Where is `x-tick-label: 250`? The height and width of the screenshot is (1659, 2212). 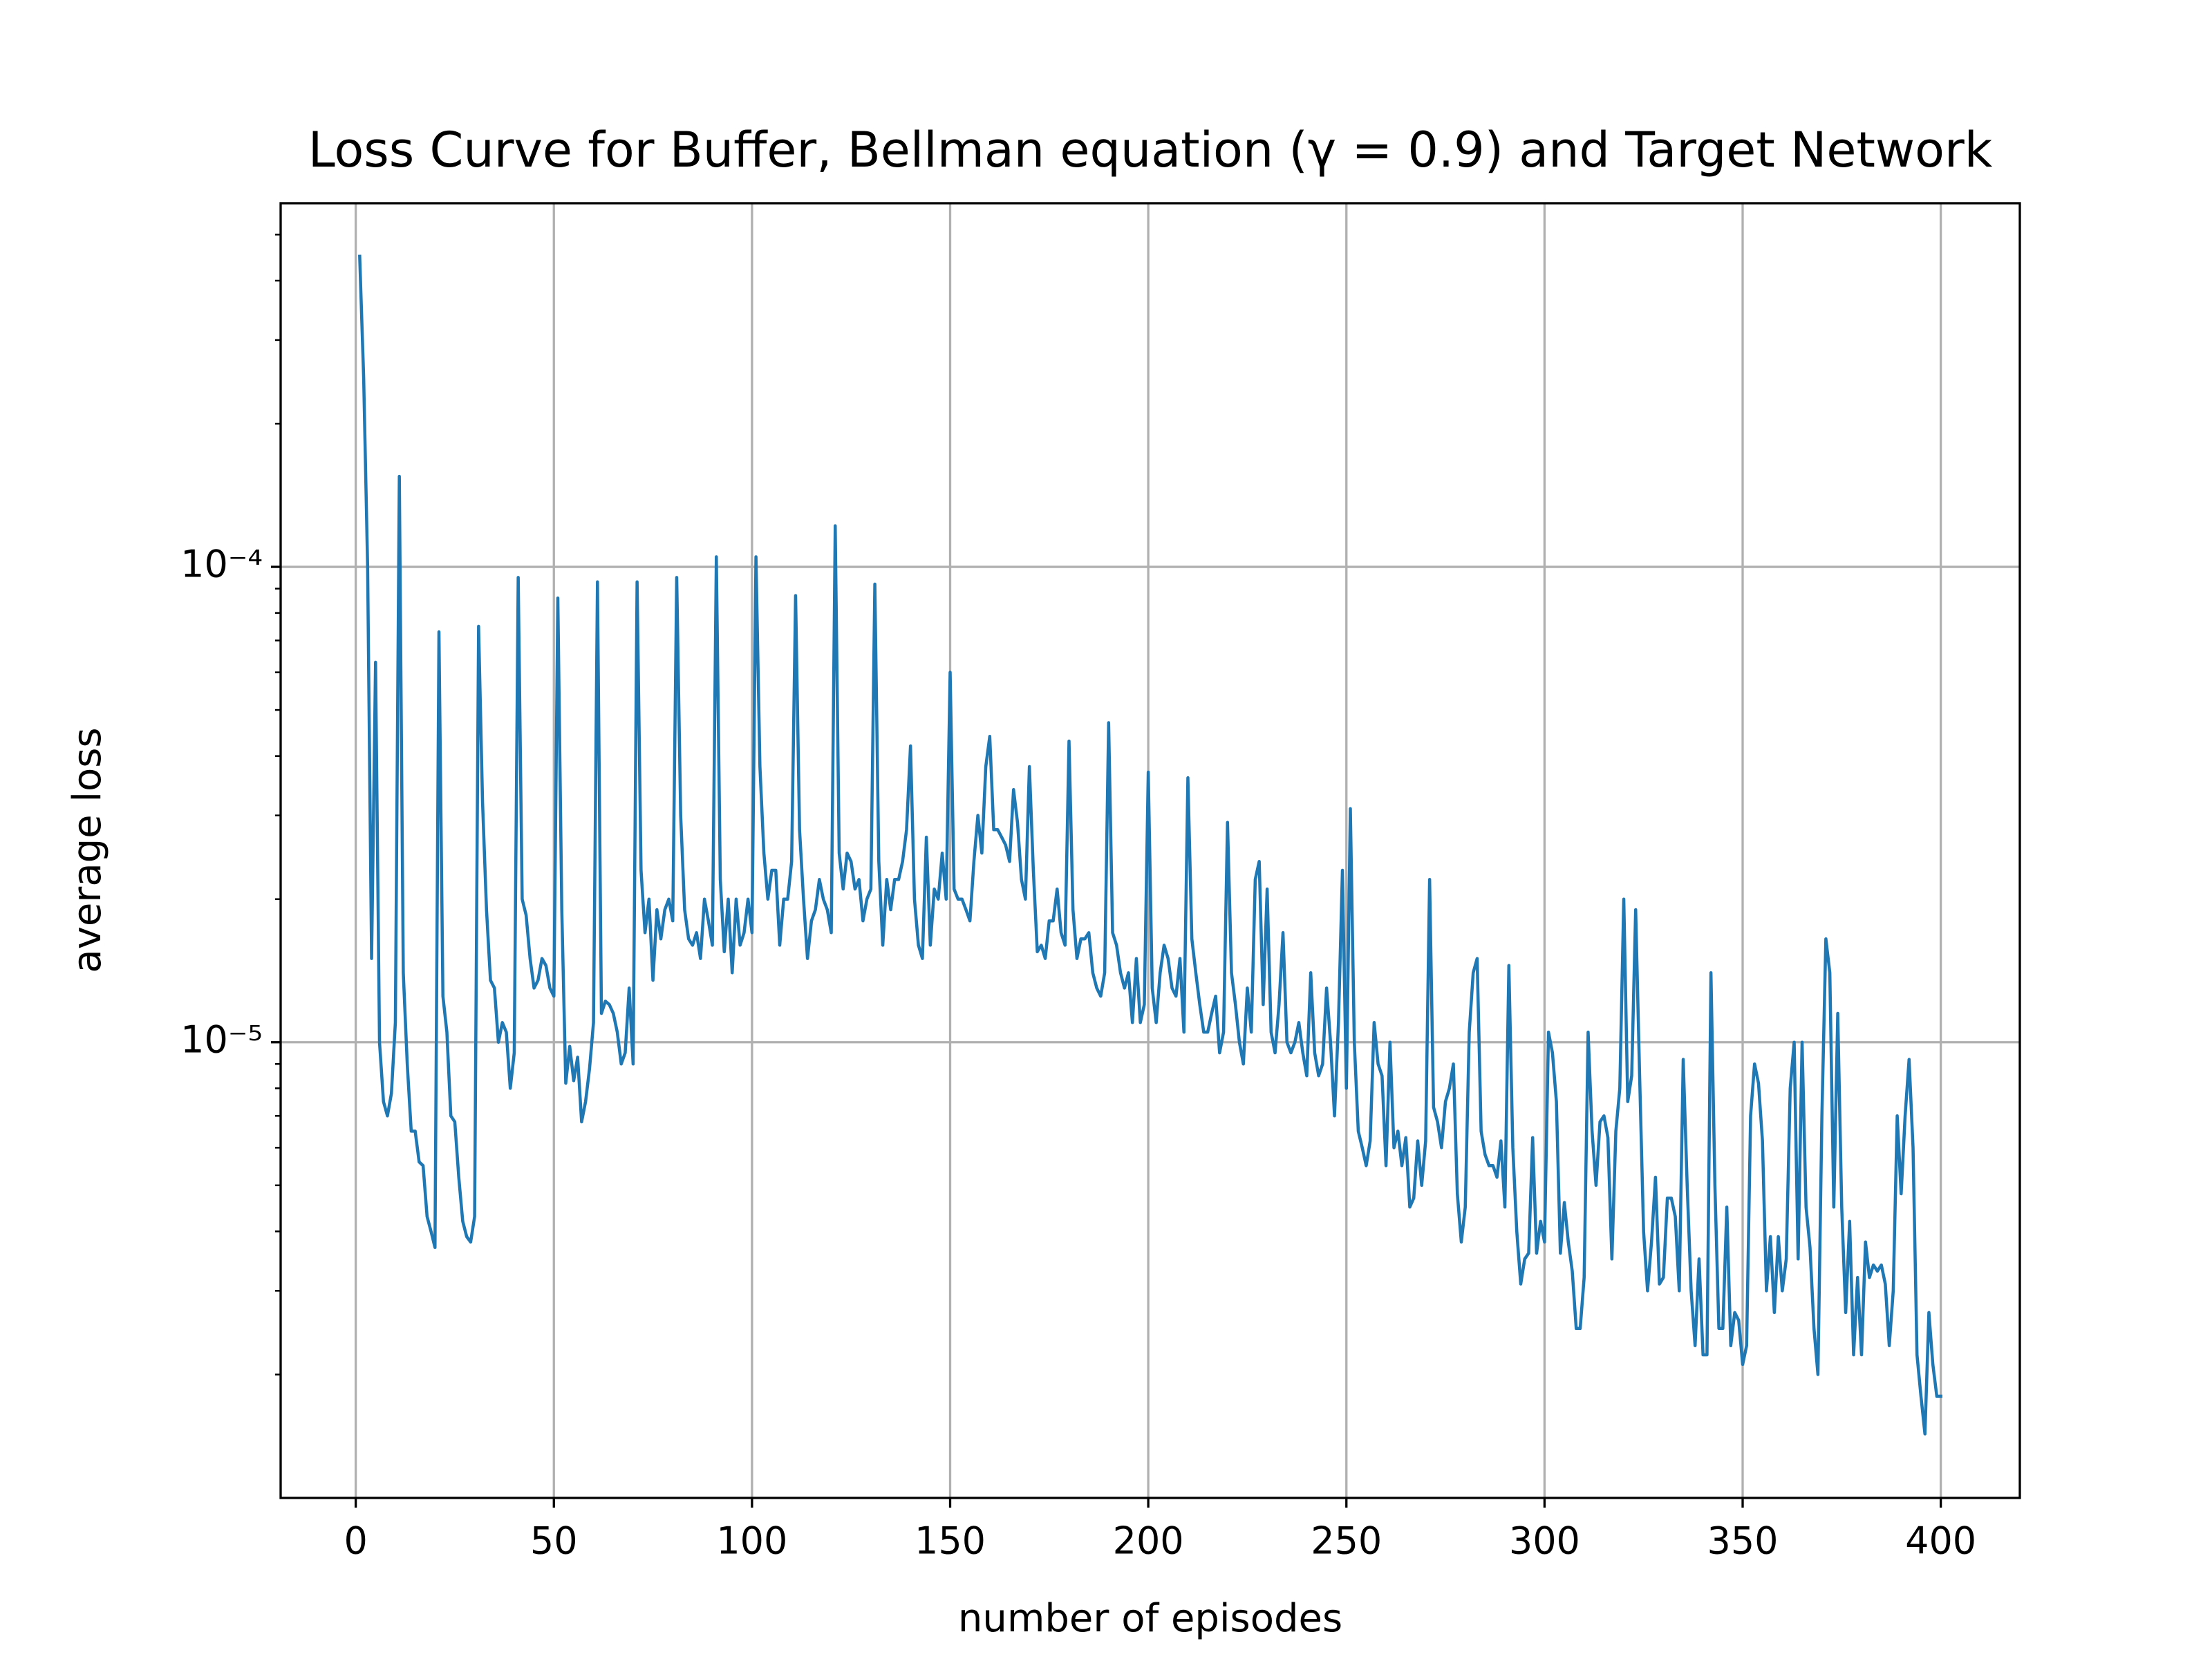 x-tick-label: 250 is located at coordinates (1346, 1541).